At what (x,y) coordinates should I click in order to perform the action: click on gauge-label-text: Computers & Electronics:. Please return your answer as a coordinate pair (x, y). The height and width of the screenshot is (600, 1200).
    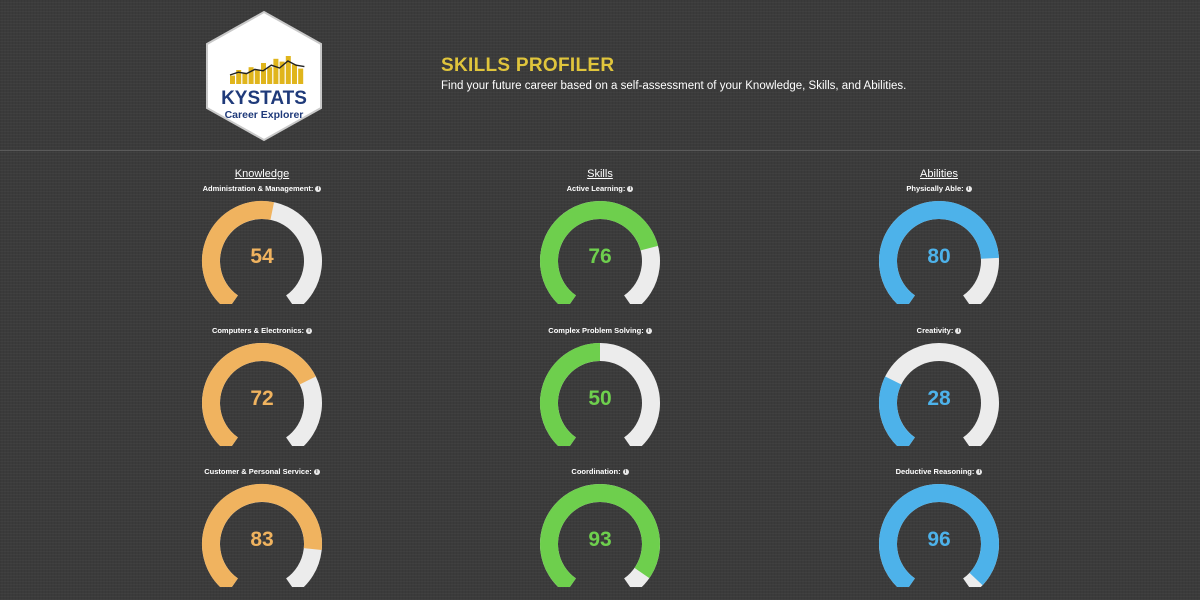
    Looking at the image, I should click on (258, 330).